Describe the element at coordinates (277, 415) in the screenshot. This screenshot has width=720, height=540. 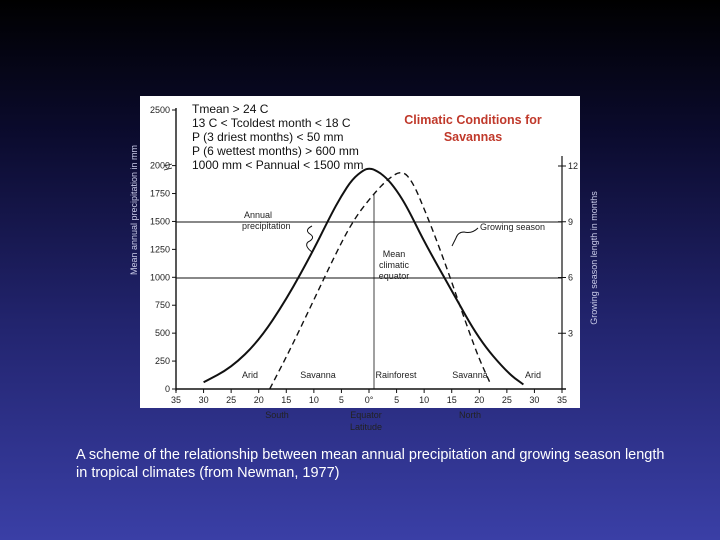
I see `direction-south: South` at that location.